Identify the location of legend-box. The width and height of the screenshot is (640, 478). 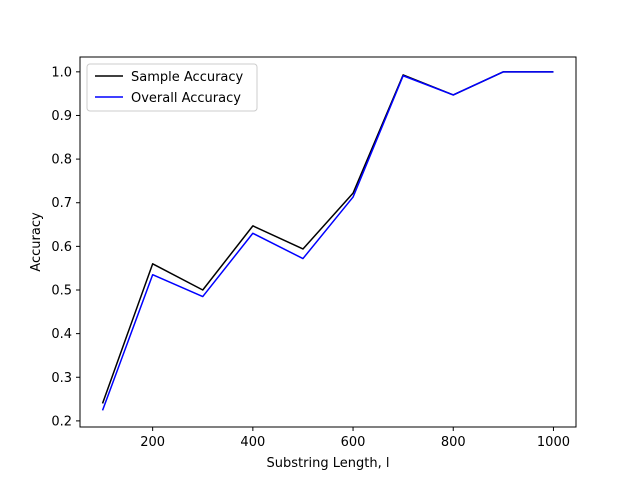
(172, 87).